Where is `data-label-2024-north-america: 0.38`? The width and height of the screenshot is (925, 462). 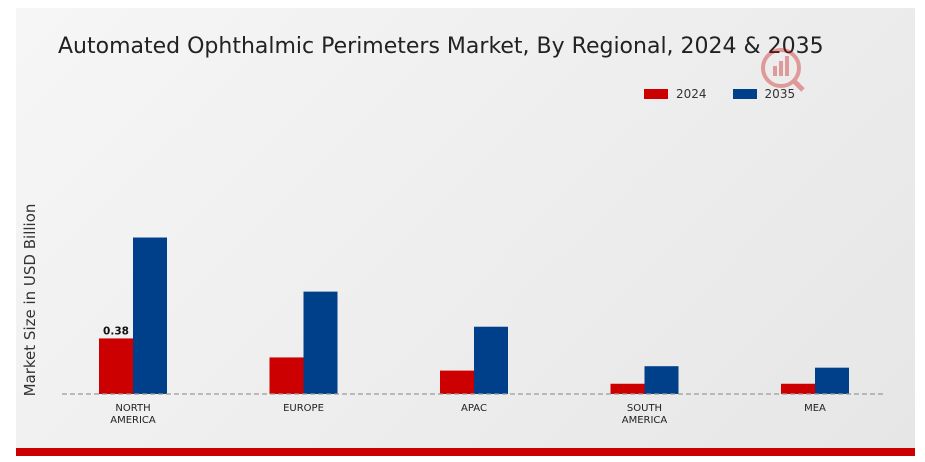 data-label-2024-north-america: 0.38 is located at coordinates (116, 331).